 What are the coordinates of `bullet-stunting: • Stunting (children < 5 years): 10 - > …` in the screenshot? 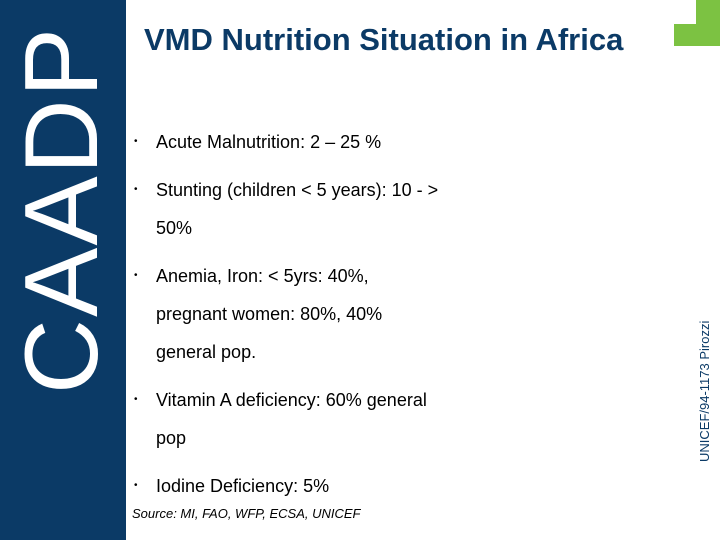 It's located at (289, 209).